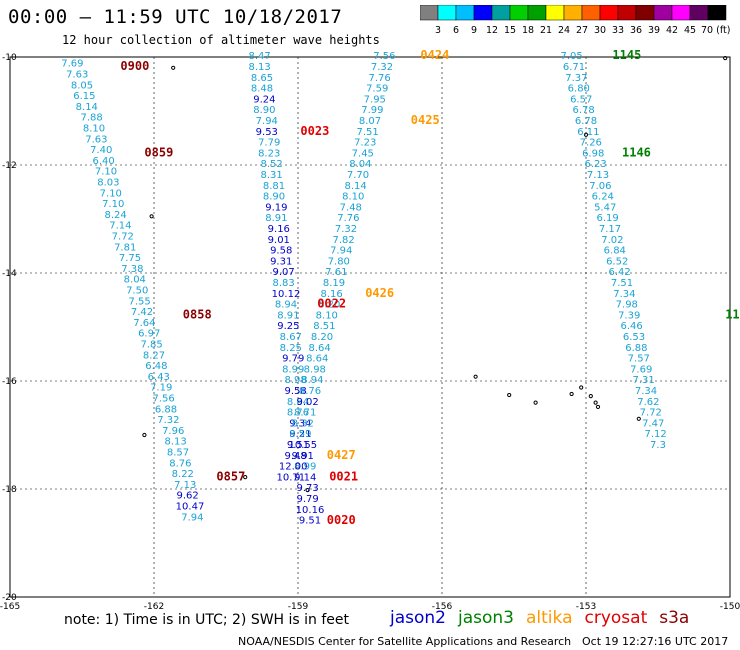  Describe the element at coordinates (617, 261) in the screenshot. I see `wave-height-value: 6.52` at that location.